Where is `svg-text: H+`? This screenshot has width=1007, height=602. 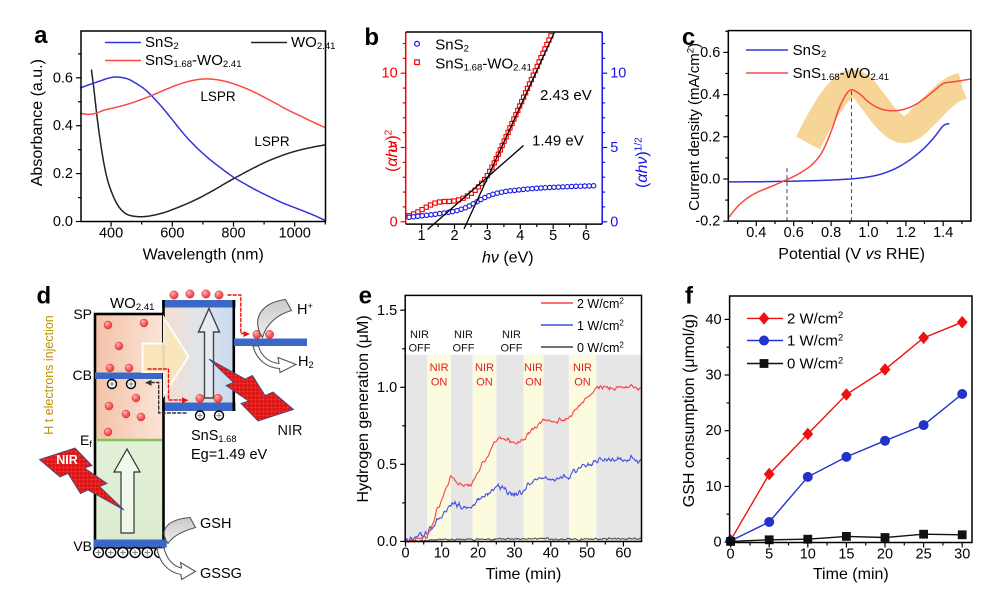
svg-text: H+ is located at coordinates (305, 309).